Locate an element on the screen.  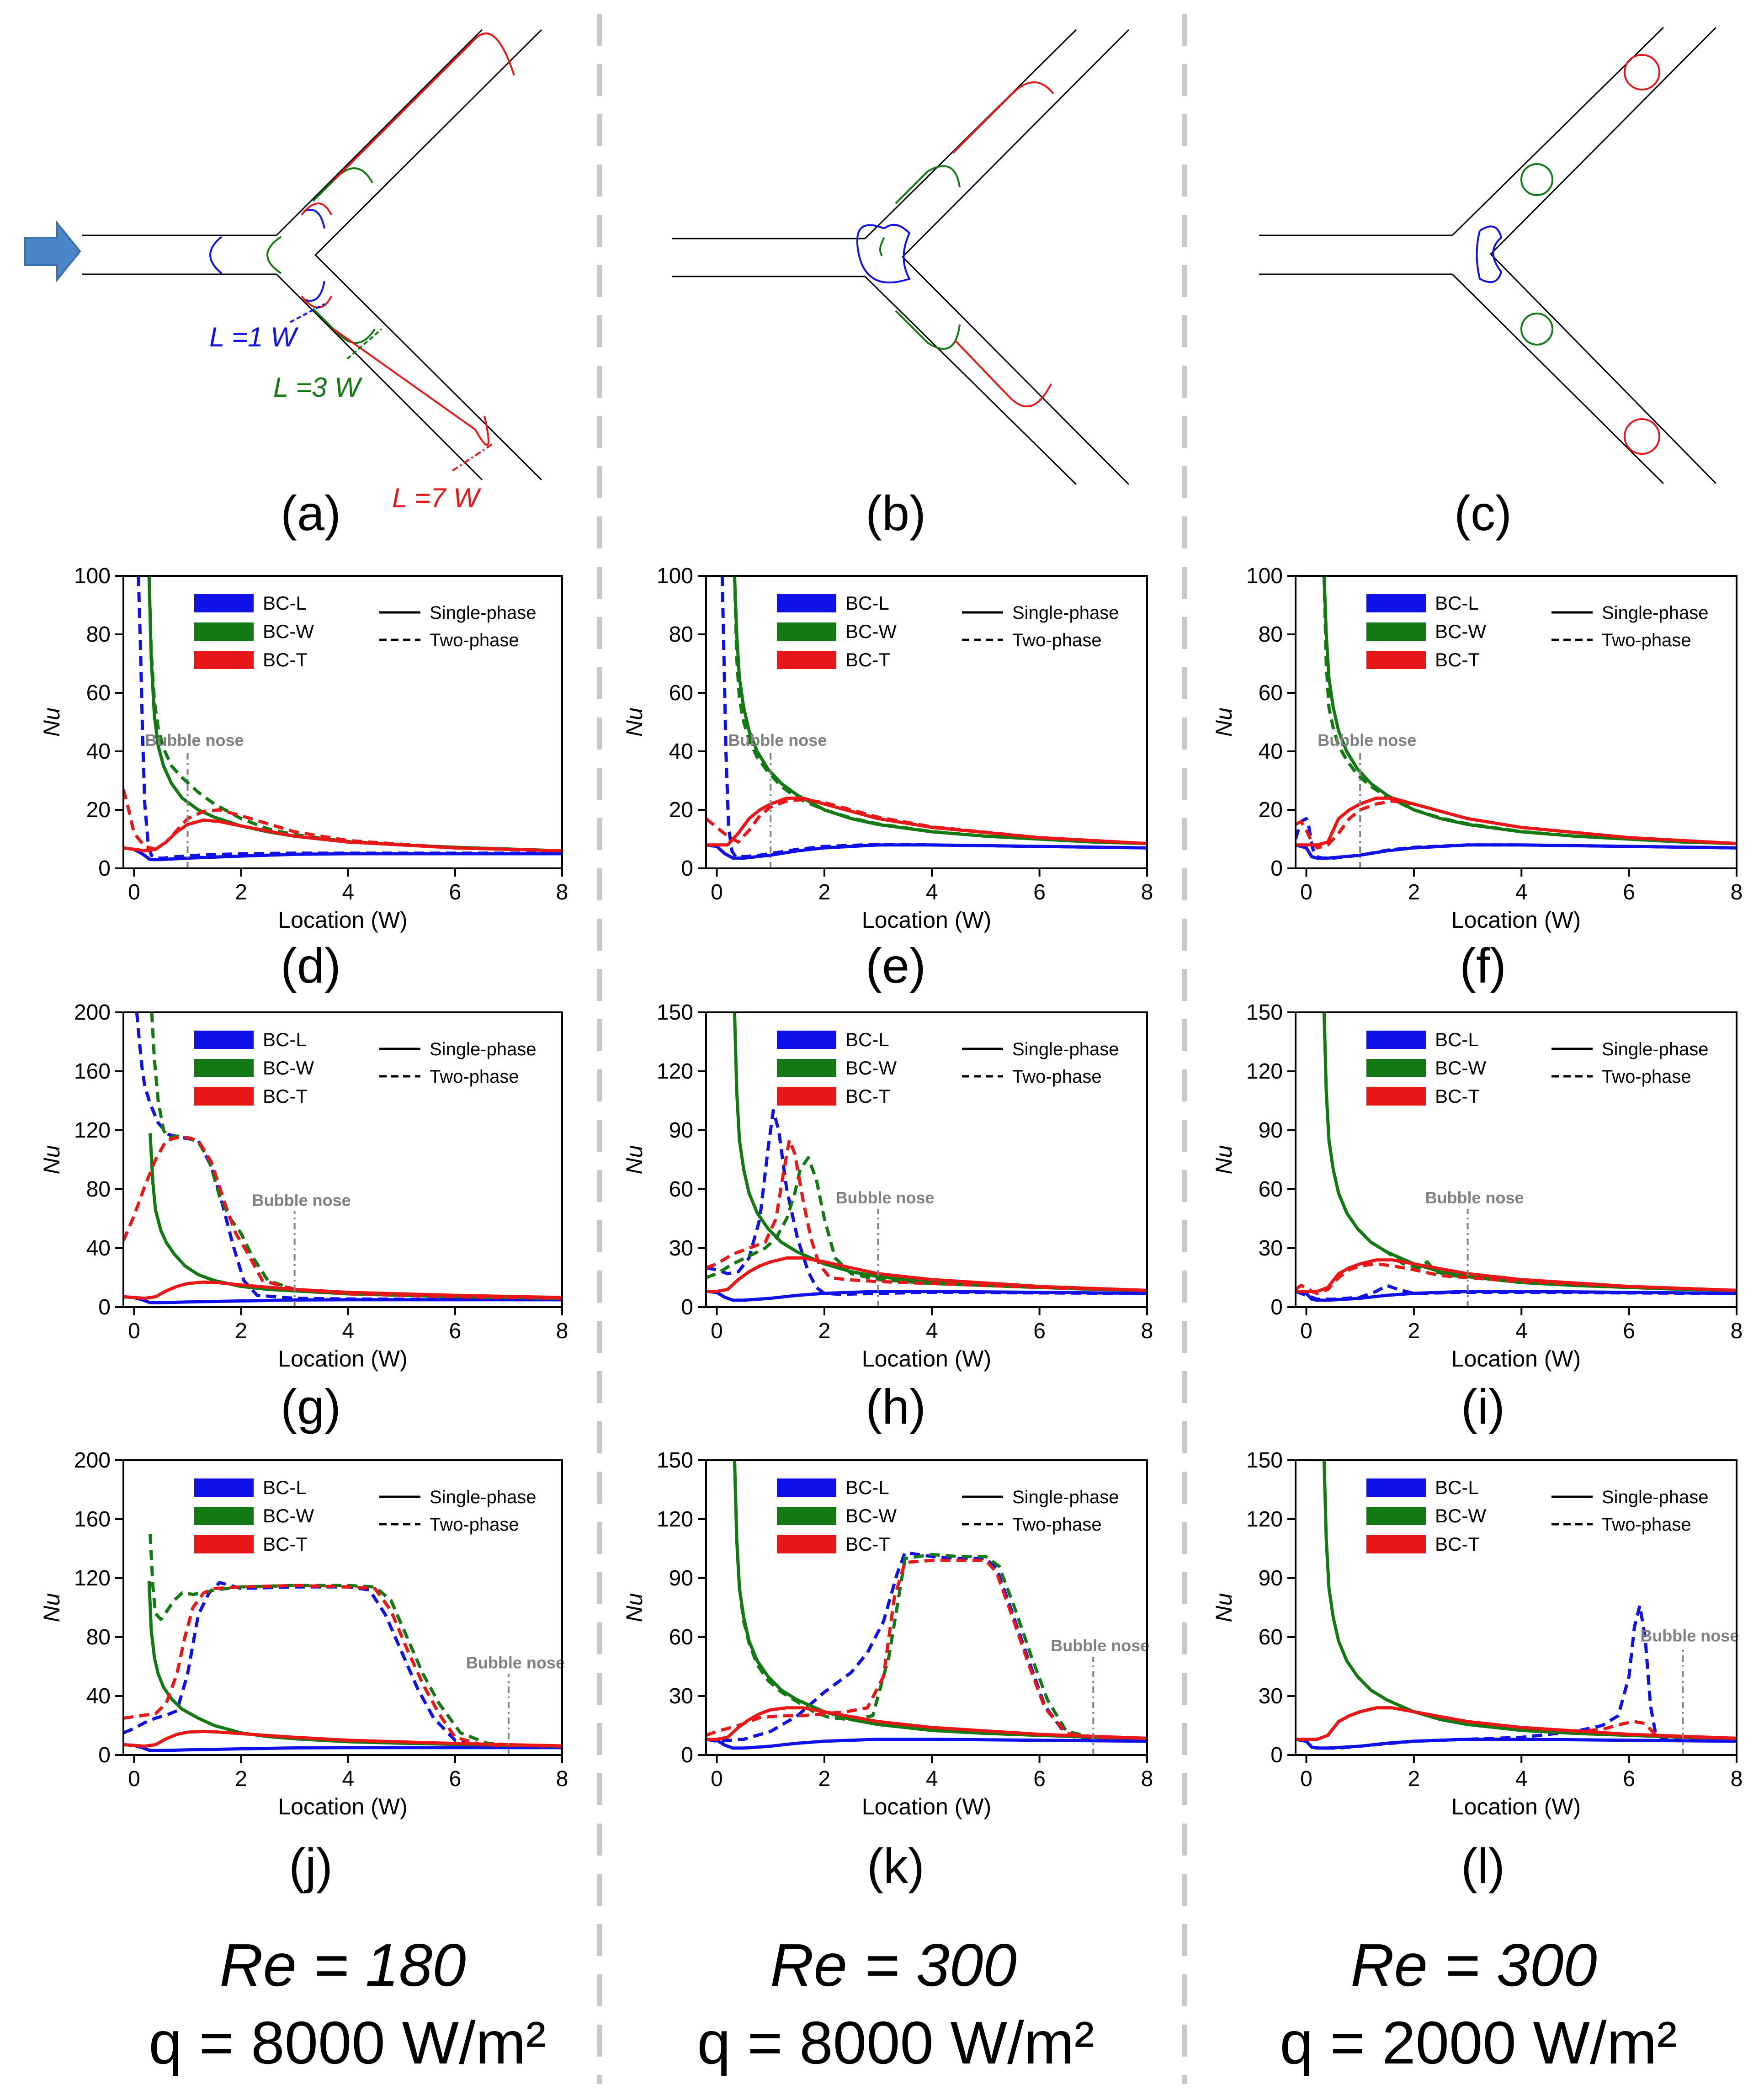
panel-label-j: (j) is located at coordinates (311, 1865).